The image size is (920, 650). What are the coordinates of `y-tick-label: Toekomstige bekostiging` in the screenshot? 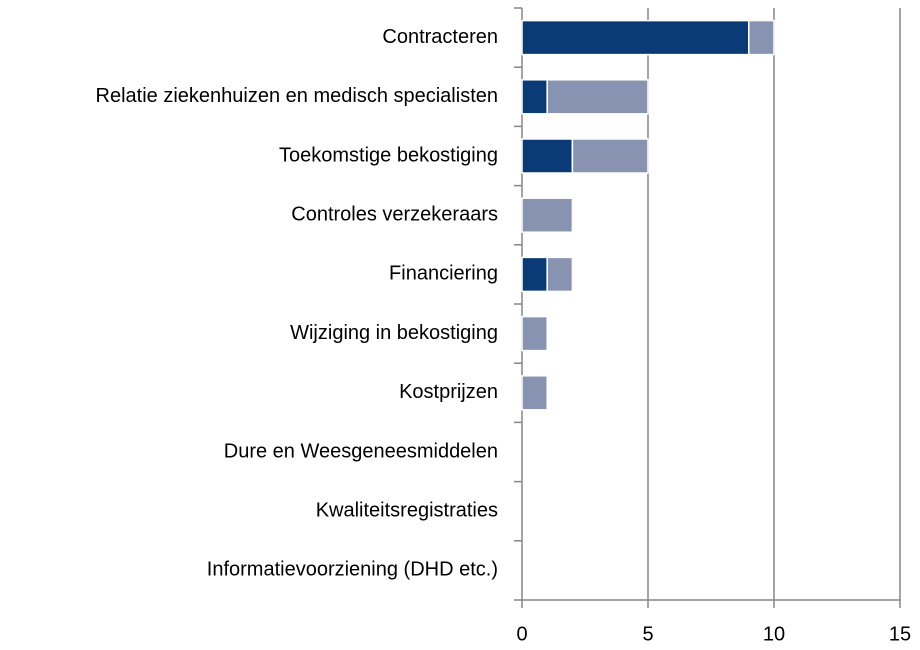 It's located at (388, 155).